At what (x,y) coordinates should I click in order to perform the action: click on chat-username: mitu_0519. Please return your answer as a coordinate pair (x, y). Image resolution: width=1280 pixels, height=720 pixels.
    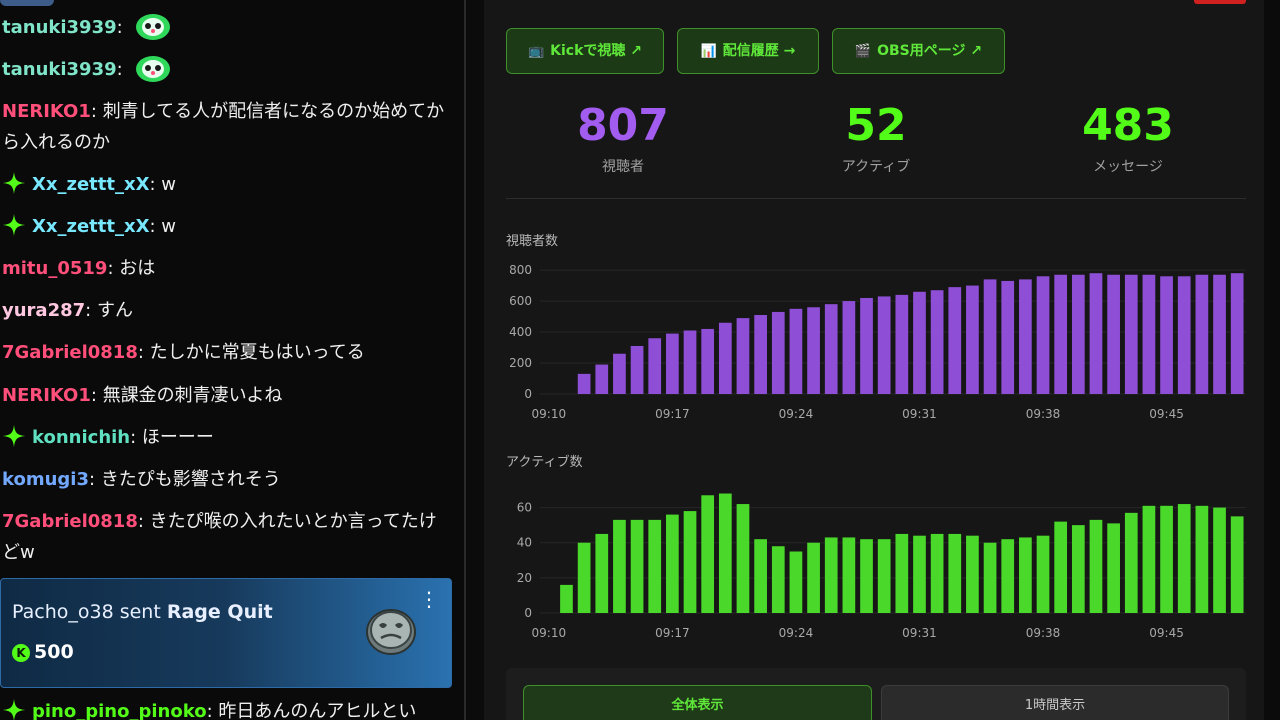
    Looking at the image, I should click on (55, 268).